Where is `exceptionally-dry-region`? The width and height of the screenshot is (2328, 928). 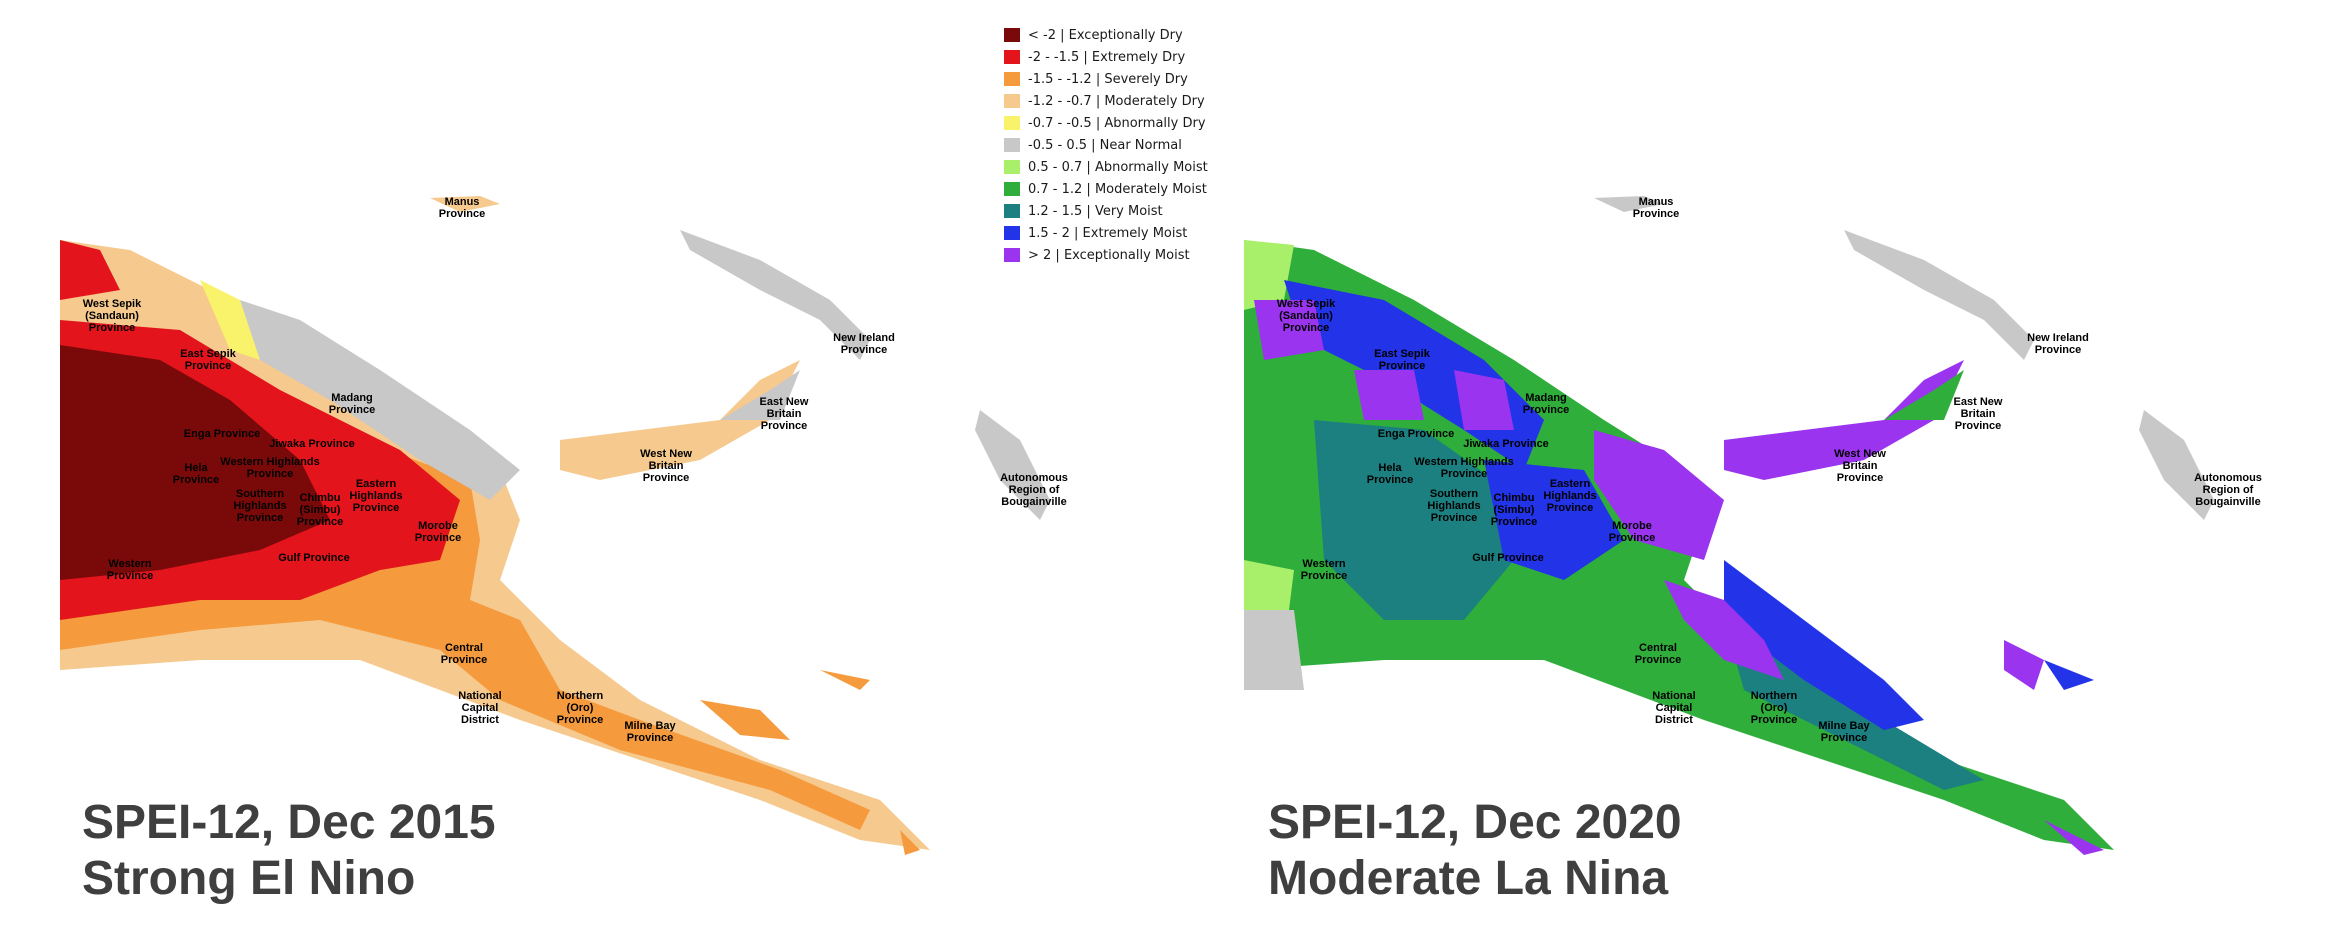
exceptionally-dry-region is located at coordinates (195, 462).